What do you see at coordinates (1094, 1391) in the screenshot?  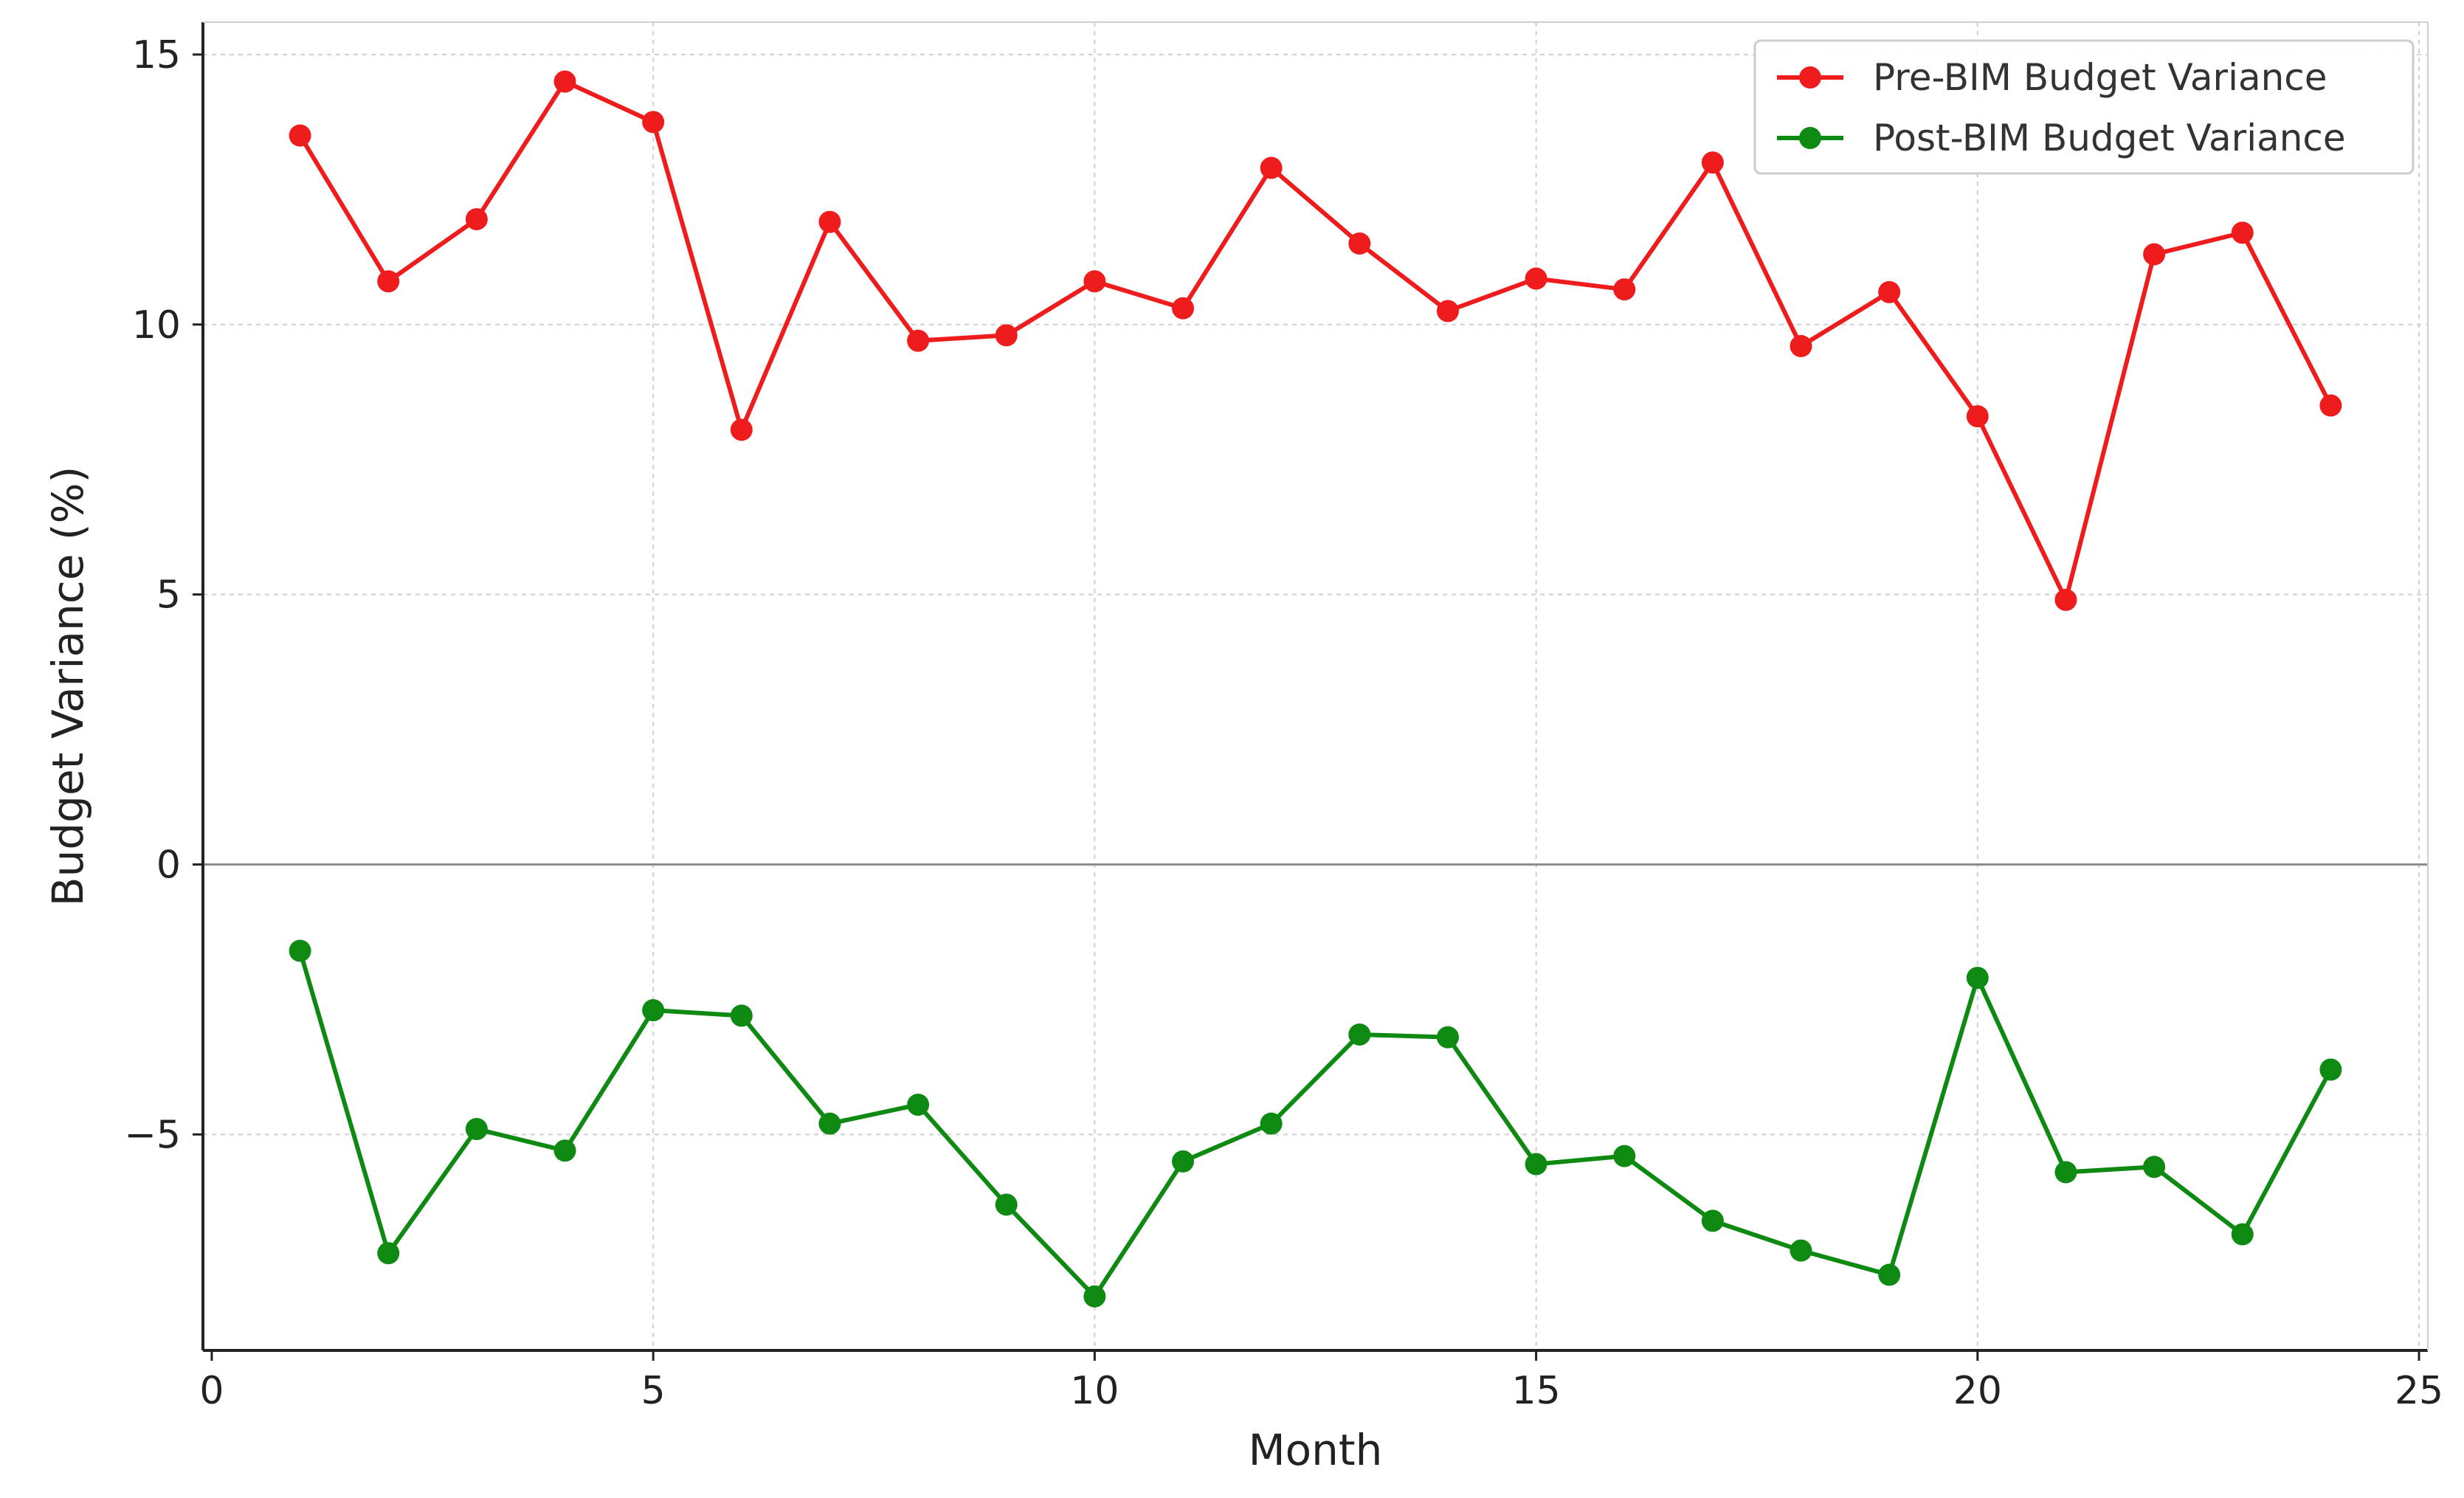 I see `x-tick-label: 10` at bounding box center [1094, 1391].